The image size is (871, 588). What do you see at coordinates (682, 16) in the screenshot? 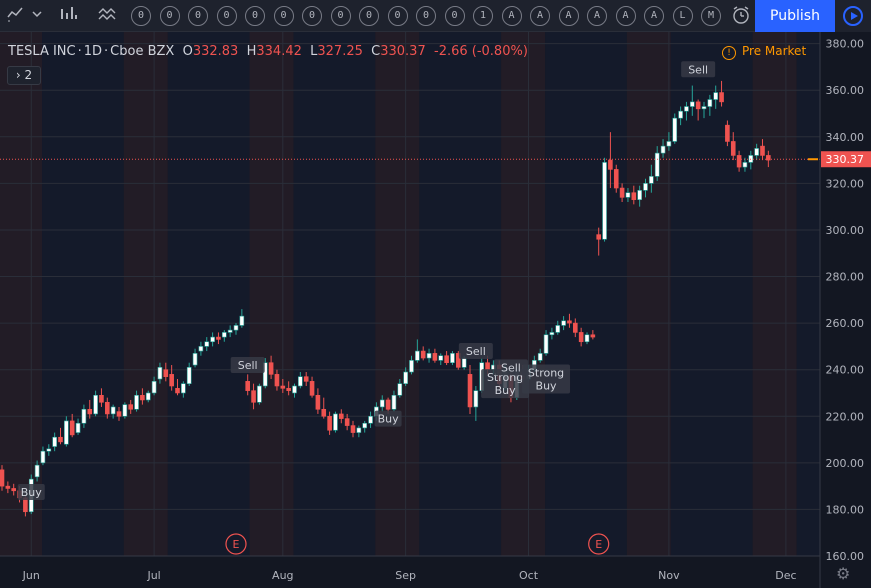
I see `event-pill: L` at bounding box center [682, 16].